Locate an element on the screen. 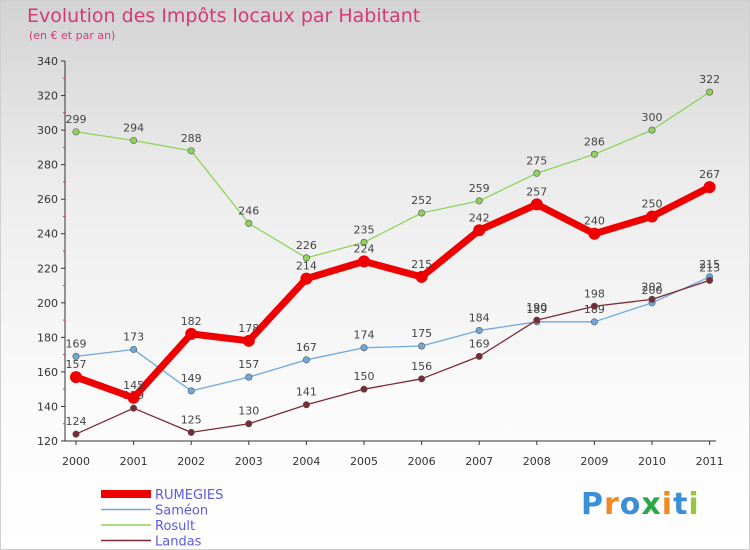  y-tick-label: 160 is located at coordinates (47, 372).